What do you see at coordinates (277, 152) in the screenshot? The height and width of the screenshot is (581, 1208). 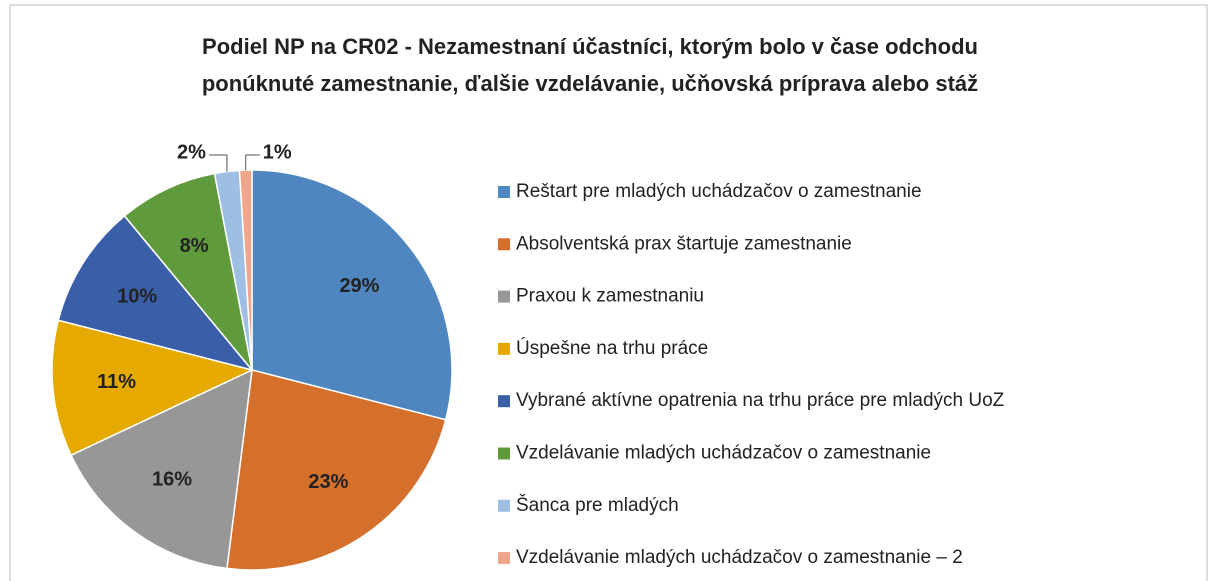 I see `data-label: 1%` at bounding box center [277, 152].